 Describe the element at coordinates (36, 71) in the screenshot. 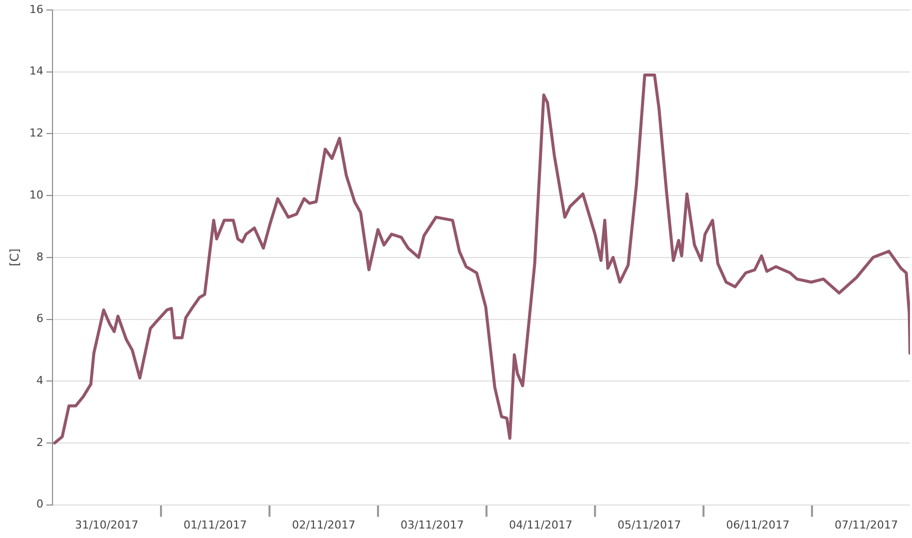

I see `y-tick-label: 14` at that location.